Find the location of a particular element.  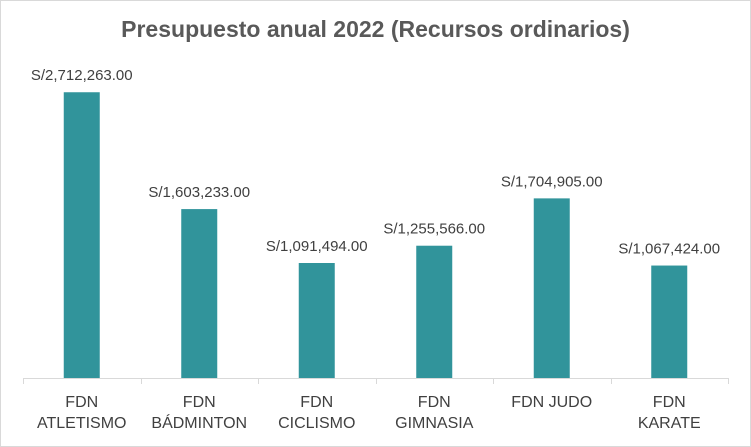

data-label: S/1,255,566.00 is located at coordinates (434, 229).